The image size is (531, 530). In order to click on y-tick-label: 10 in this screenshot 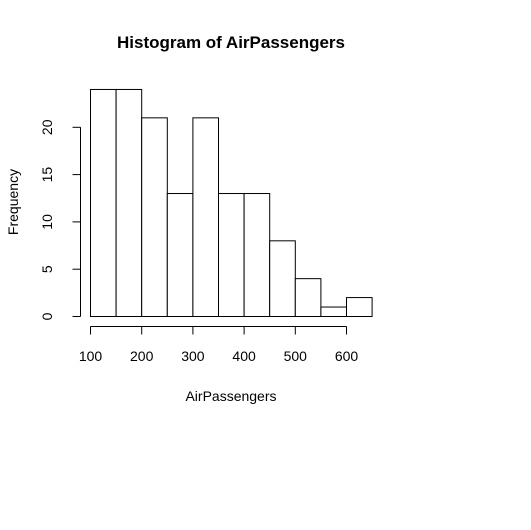, I will do `click(47, 222)`.